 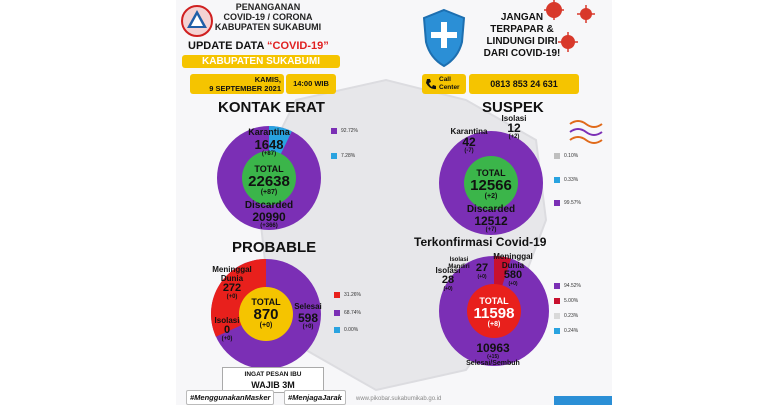 What do you see at coordinates (232, 282) in the screenshot?
I see `probable-meninggal: Meninggal Dunia 272 (+0)` at bounding box center [232, 282].